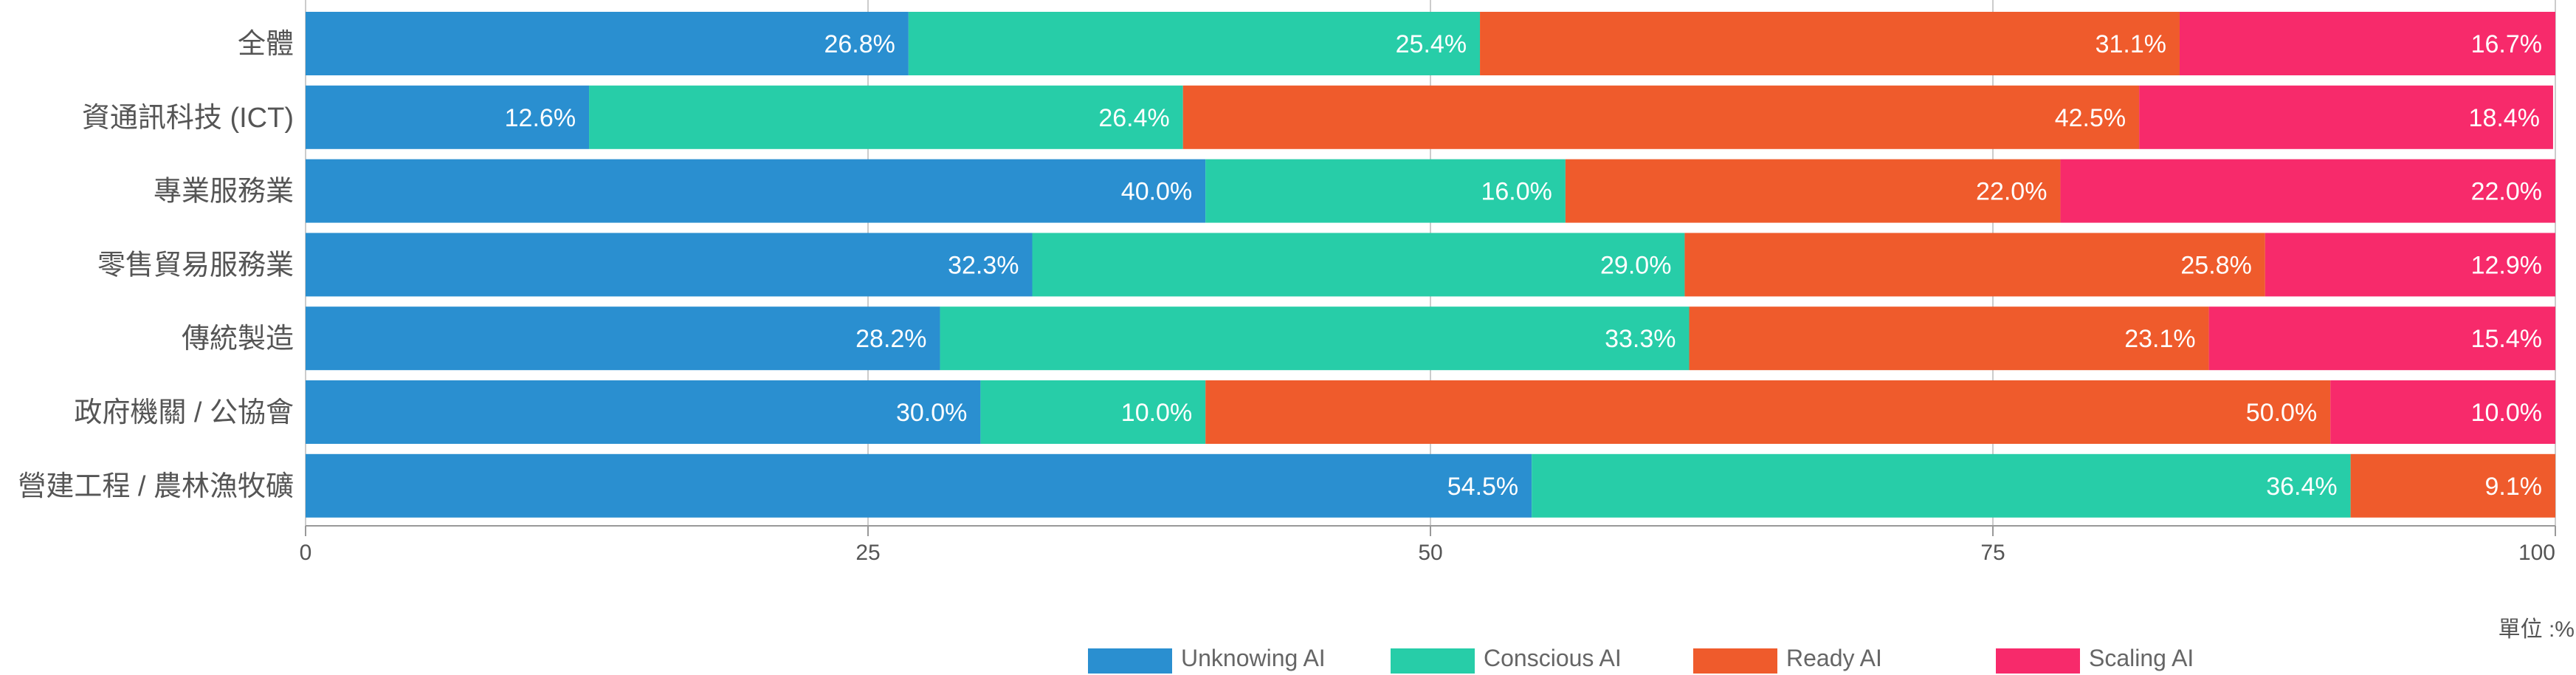  I want to click on data-label: 33.3%, so click(1641, 339).